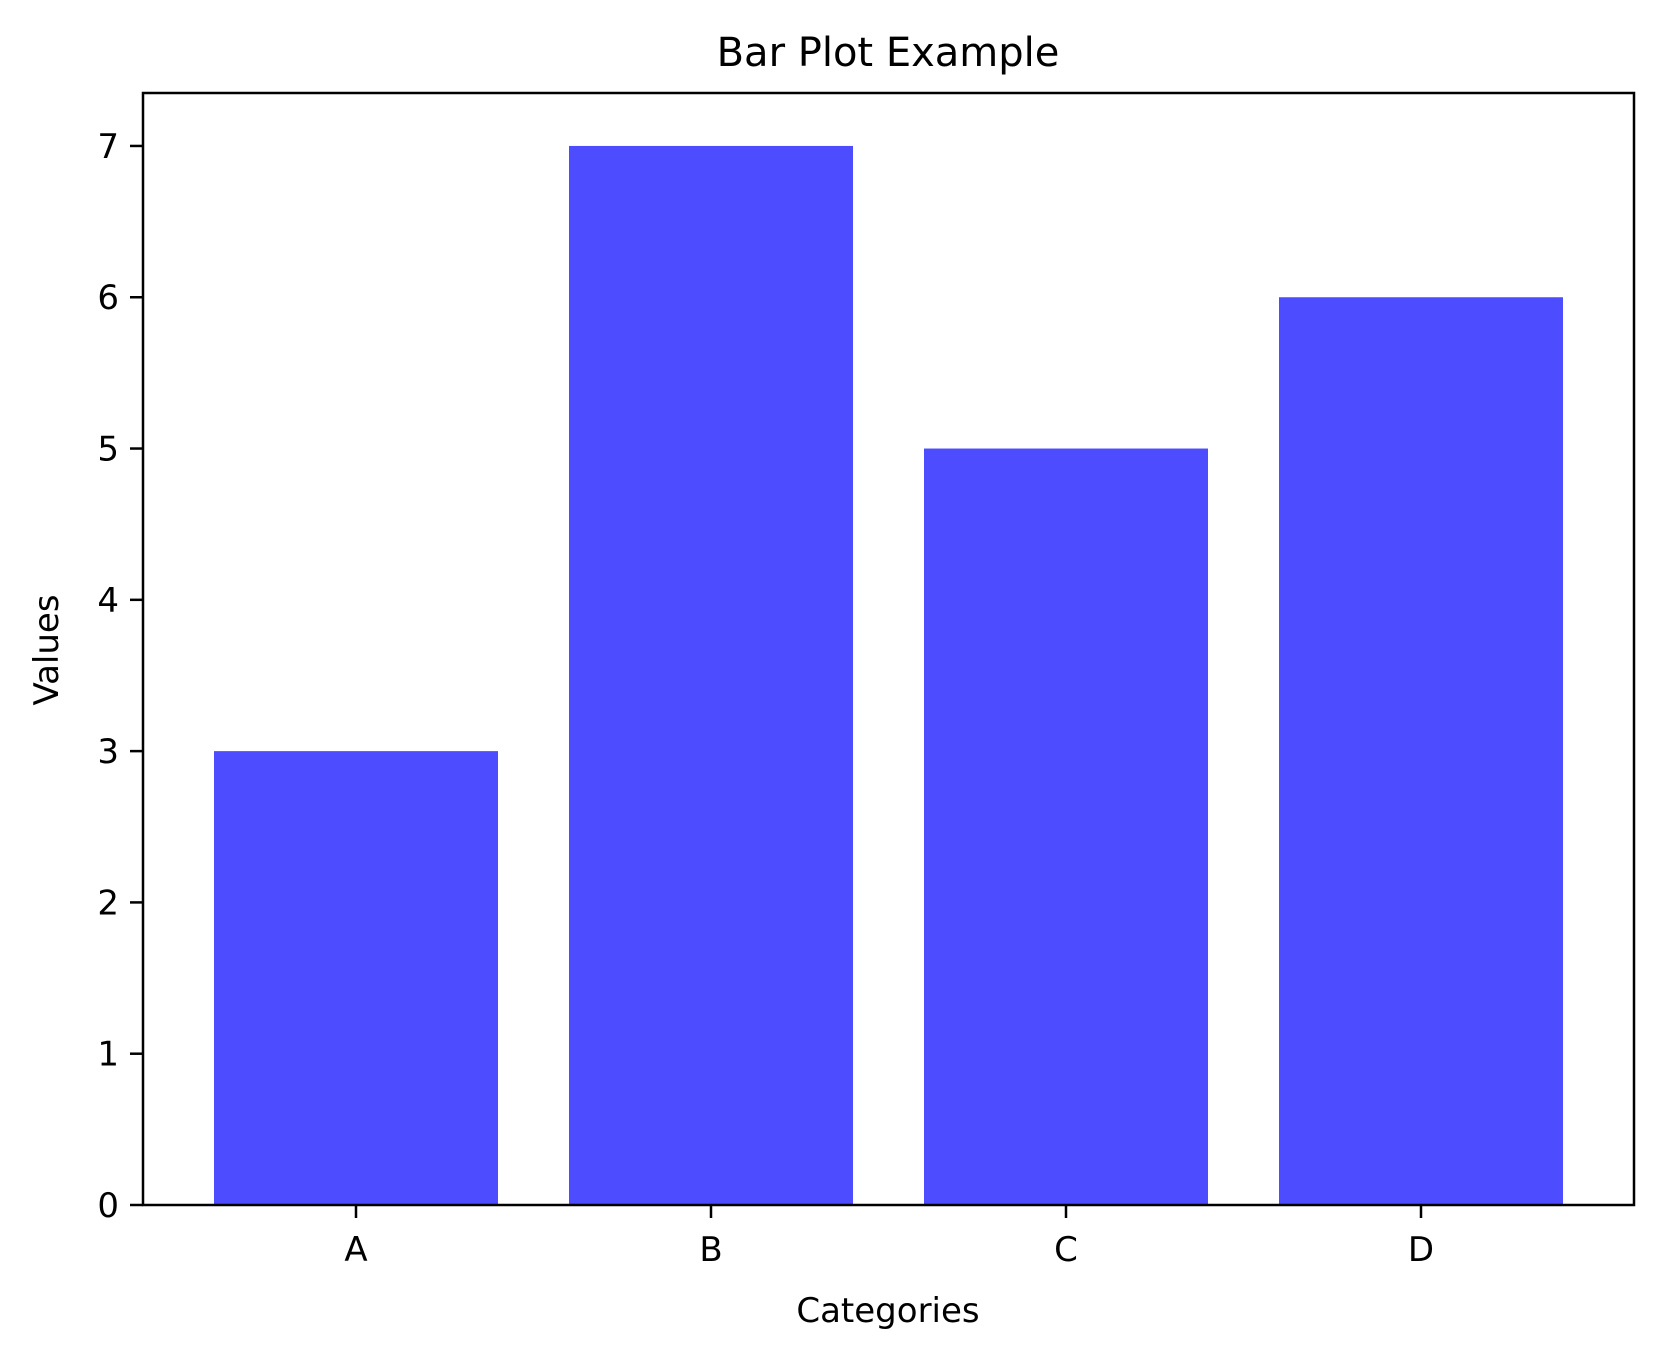 This screenshot has height=1357, width=1660. What do you see at coordinates (108, 601) in the screenshot?
I see `y-tick-label: 4` at bounding box center [108, 601].